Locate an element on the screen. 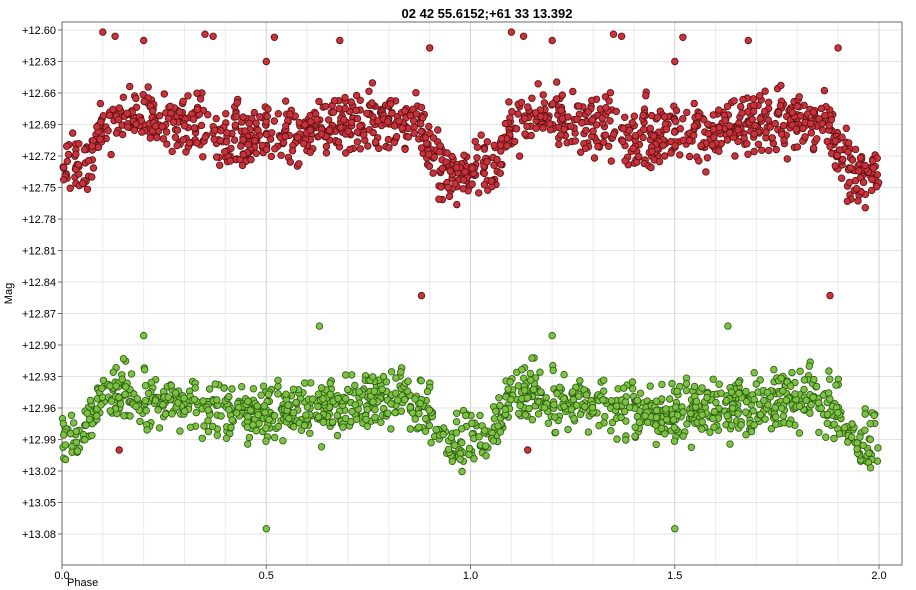 The width and height of the screenshot is (916, 590). y-tick-label: +12.93 is located at coordinates (39, 378).